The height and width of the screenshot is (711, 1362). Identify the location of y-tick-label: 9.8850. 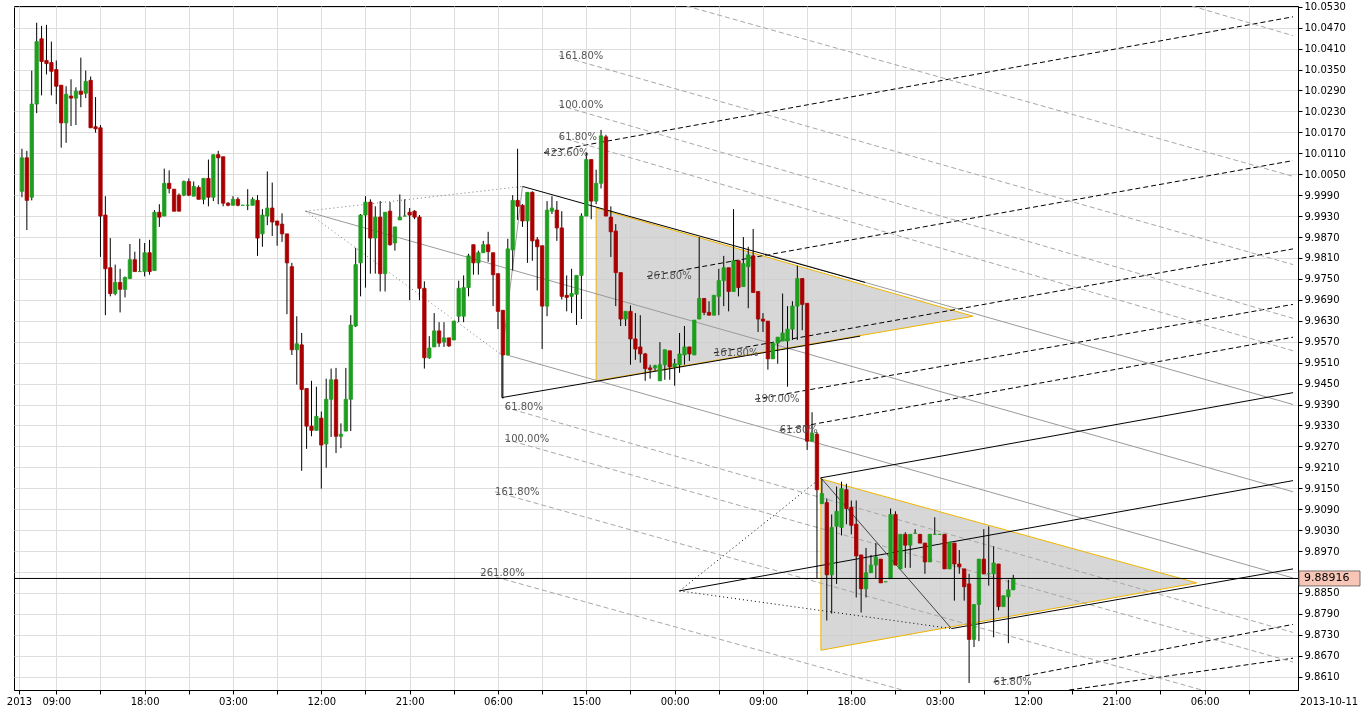
(1322, 593).